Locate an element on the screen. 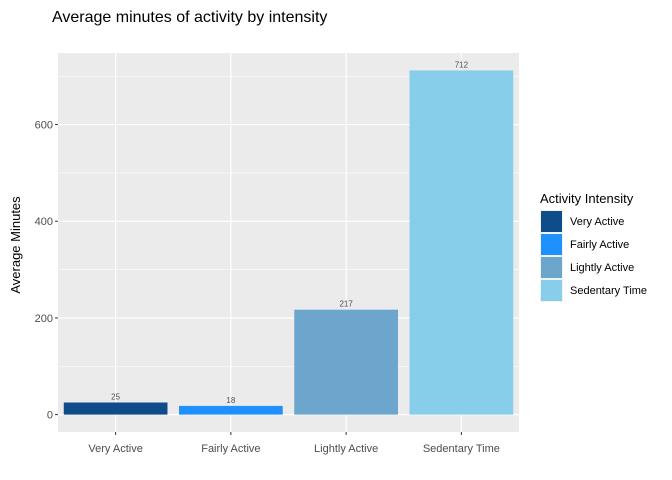 The height and width of the screenshot is (480, 672). legend-label: Lightly Active is located at coordinates (602, 268).